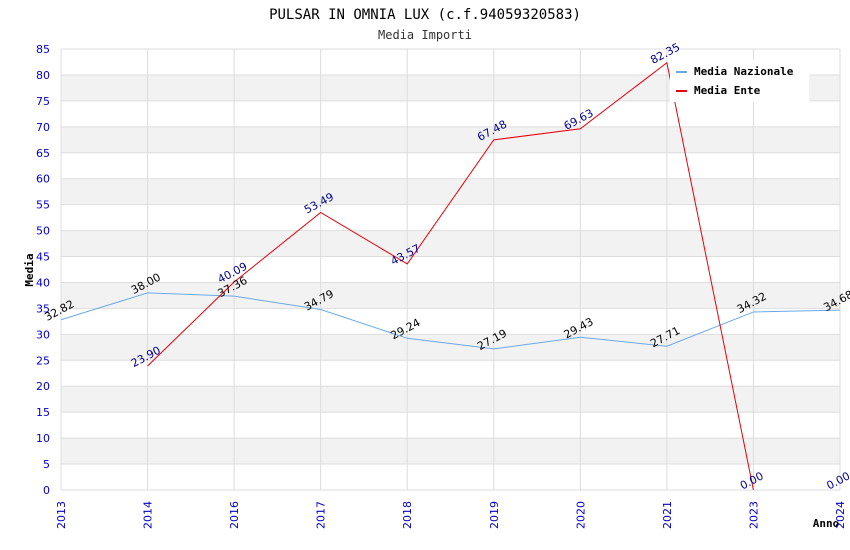 This screenshot has height=550, width=850. I want to click on y-axis-ticks: 0 5 10 15 20 25 30 35 40 45 50 55 60 65 70 75 80 85, so click(43, 270).